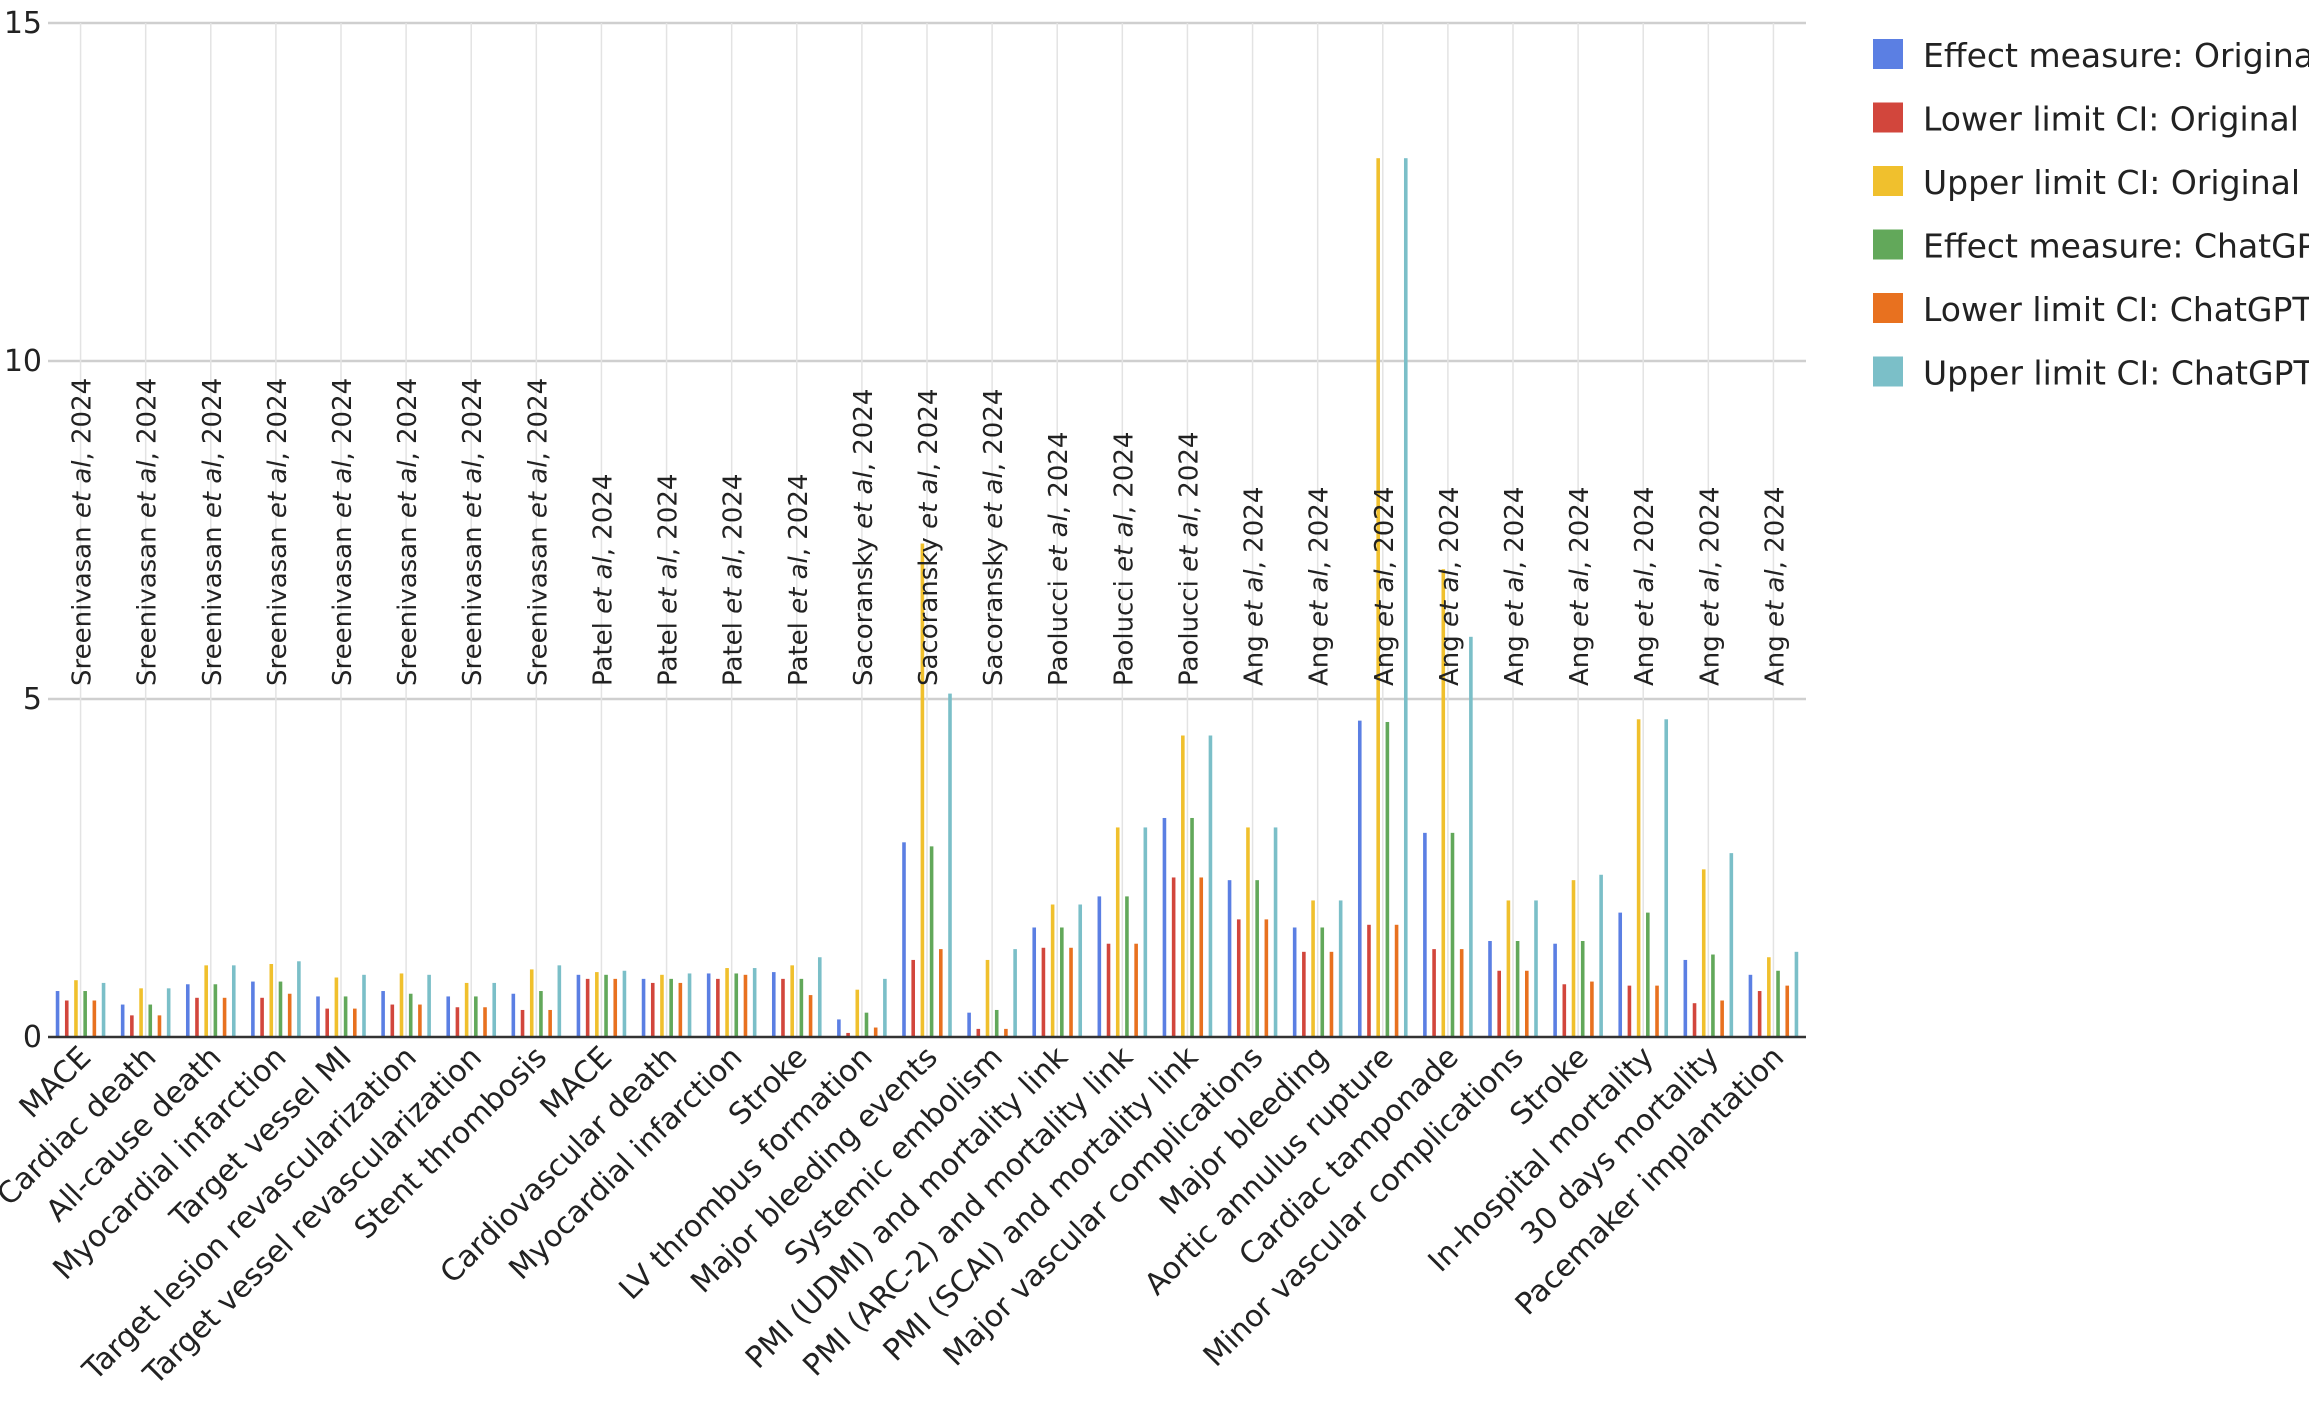 This screenshot has width=2309, height=1419. Describe the element at coordinates (32, 1037) in the screenshot. I see `y-tick-label: 0` at that location.